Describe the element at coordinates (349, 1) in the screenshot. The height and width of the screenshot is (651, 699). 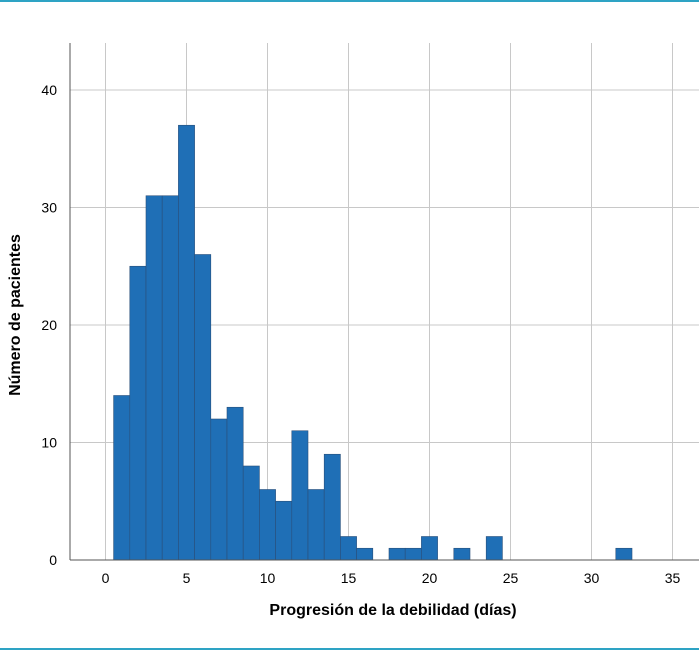
I see `top-border` at that location.